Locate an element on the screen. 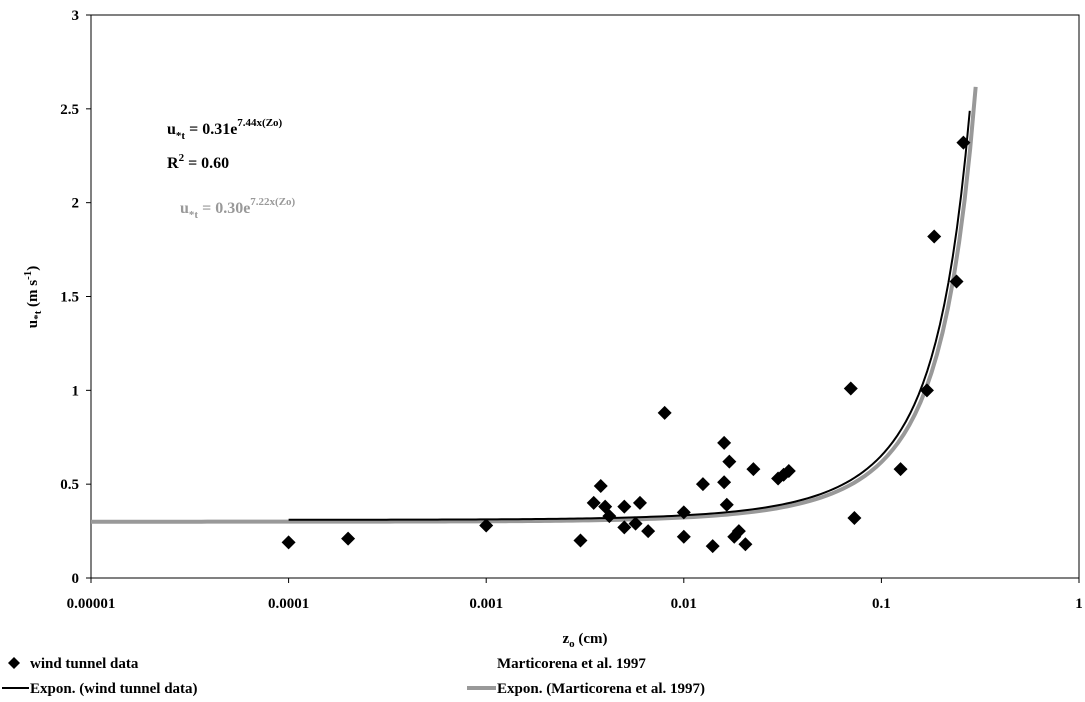 The height and width of the screenshot is (702, 1085). x-tick-label: 0.0001 is located at coordinates (288, 604).